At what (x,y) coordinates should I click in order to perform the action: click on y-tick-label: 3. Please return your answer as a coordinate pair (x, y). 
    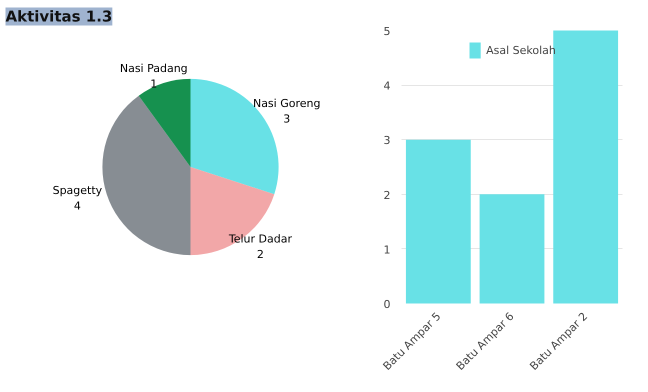
    Looking at the image, I should click on (387, 141).